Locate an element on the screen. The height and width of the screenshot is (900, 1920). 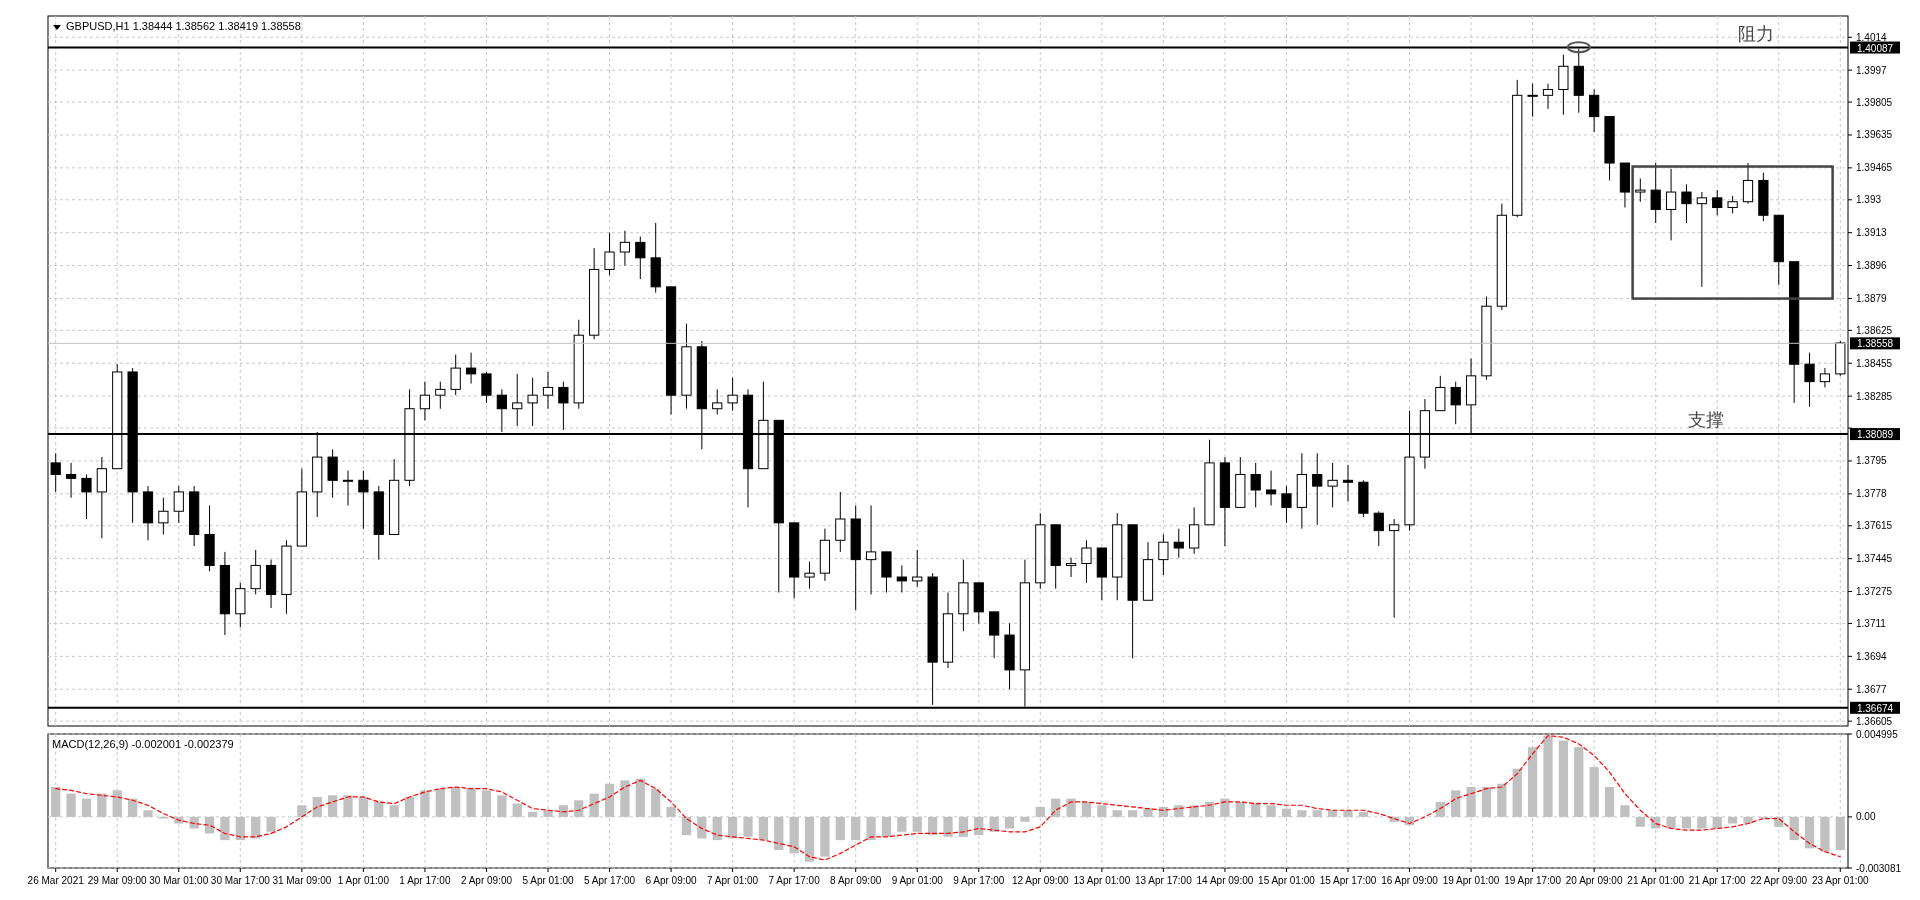
x-tick-label: 15 Apr 01:00 is located at coordinates (1287, 880).